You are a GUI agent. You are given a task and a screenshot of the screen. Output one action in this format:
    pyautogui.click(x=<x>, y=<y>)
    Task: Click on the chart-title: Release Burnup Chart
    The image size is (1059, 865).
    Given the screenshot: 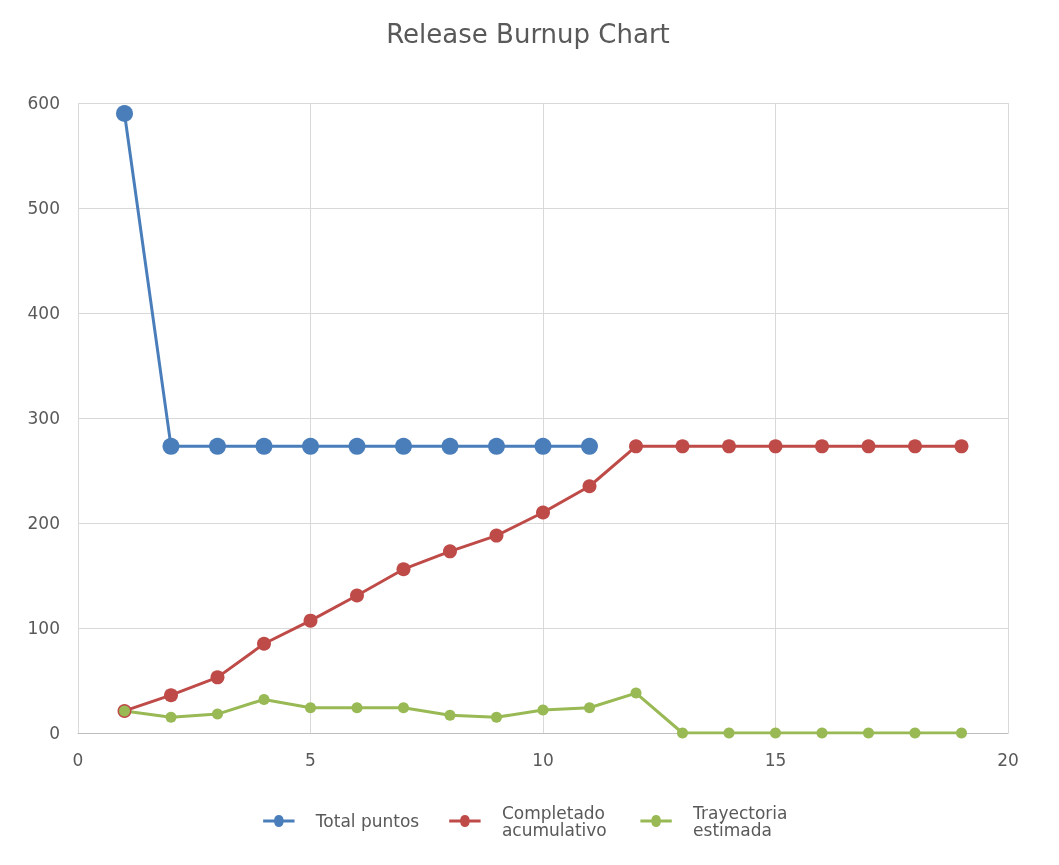 What is the action you would take?
    pyautogui.click(x=528, y=34)
    